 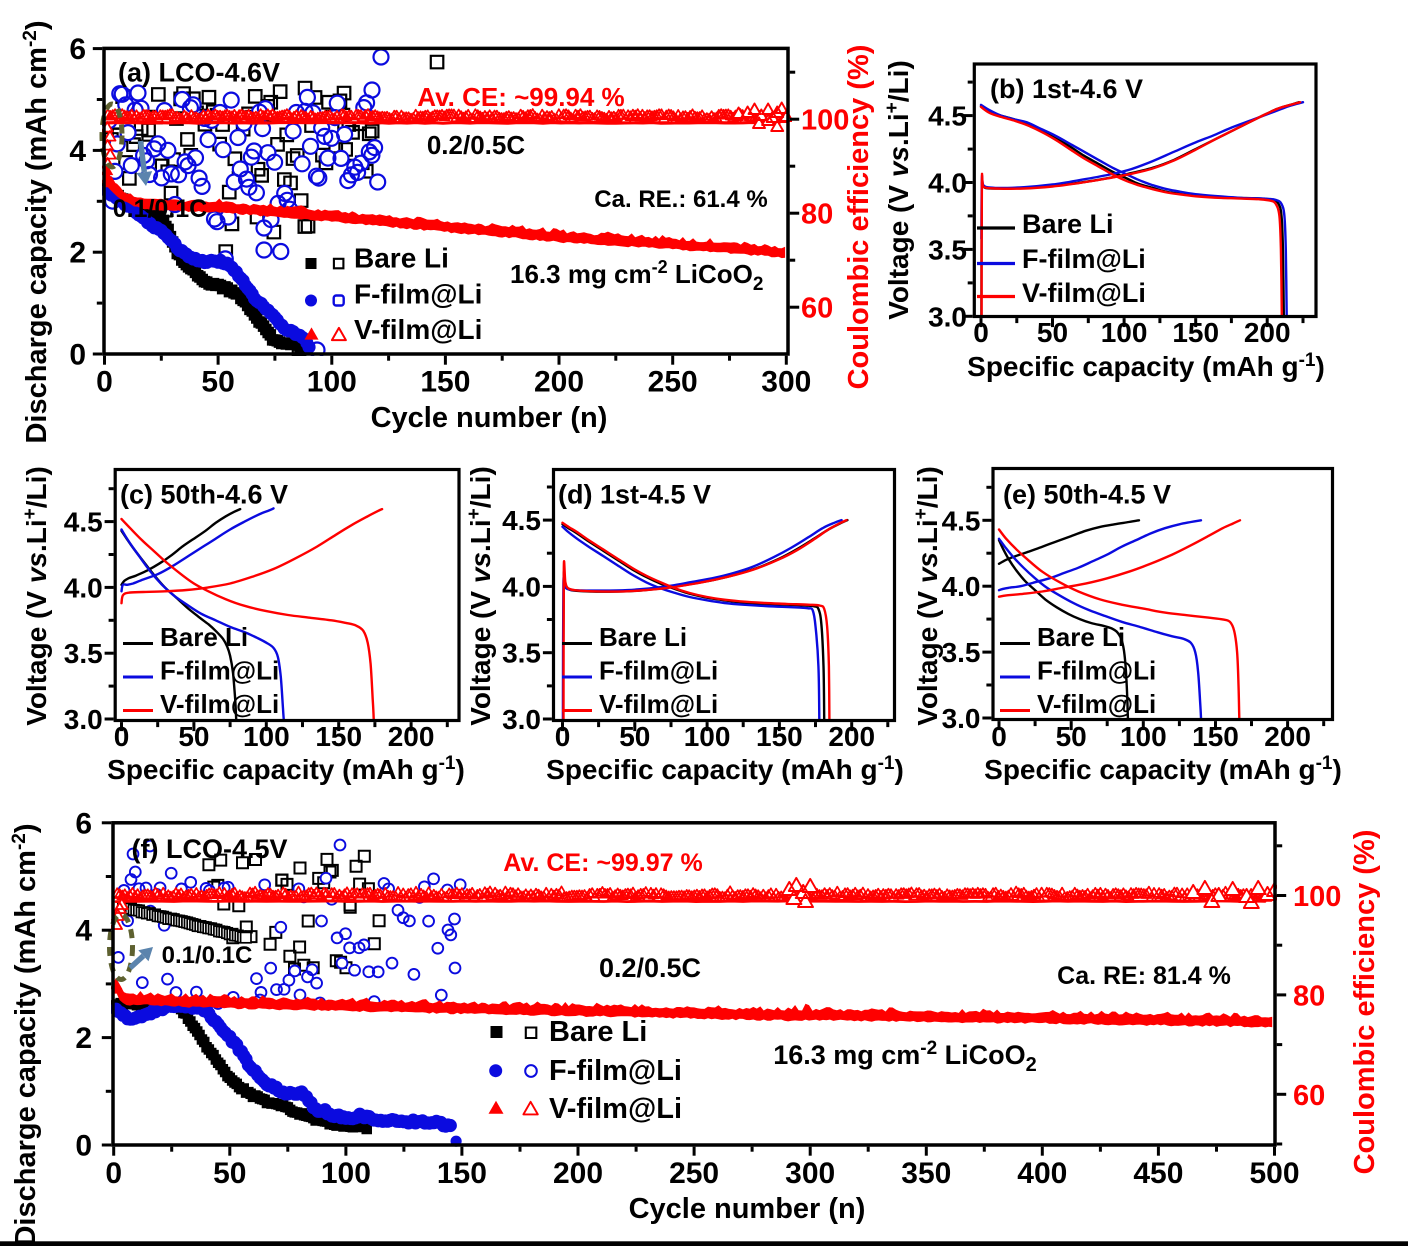 I want to click on svg-text: Av. CE: ~99.94 %, so click(x=520, y=97).